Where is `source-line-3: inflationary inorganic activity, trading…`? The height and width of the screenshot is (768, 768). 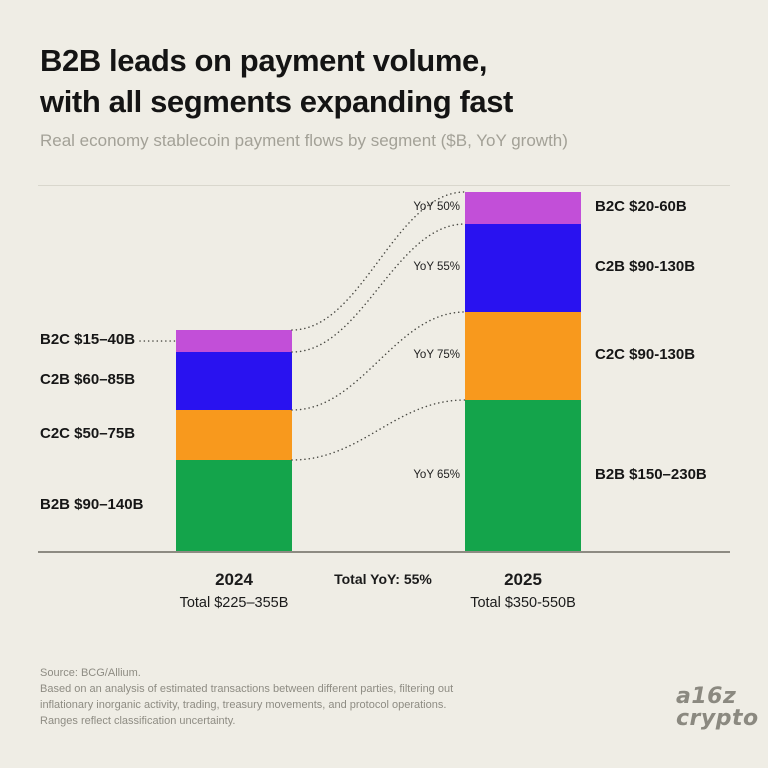 source-line-3: inflationary inorganic activity, trading… is located at coordinates (243, 705).